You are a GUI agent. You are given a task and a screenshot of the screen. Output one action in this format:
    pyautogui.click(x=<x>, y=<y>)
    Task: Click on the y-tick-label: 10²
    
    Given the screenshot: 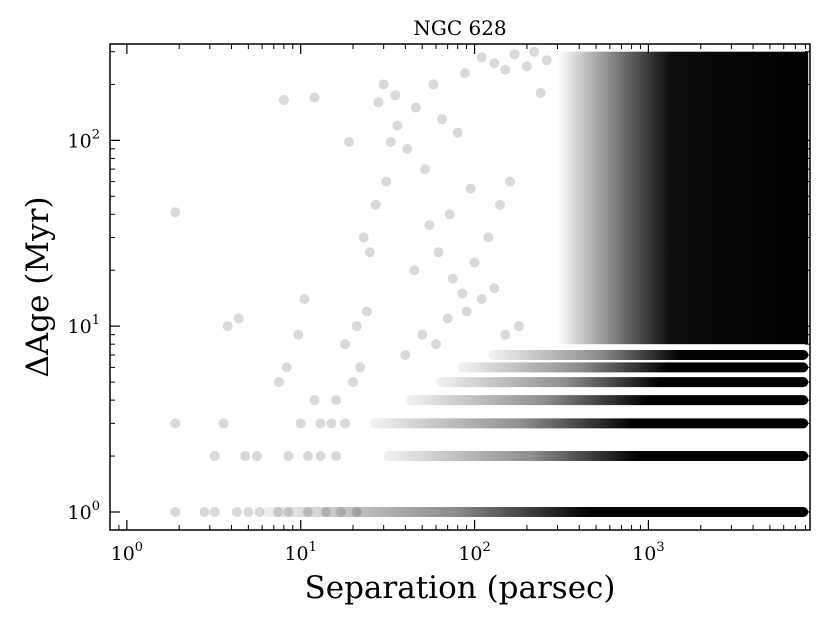 What is the action you would take?
    pyautogui.click(x=84, y=139)
    